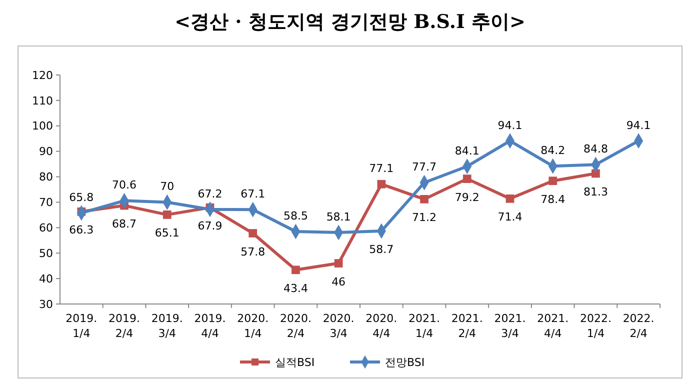  What do you see at coordinates (296, 326) in the screenshot?
I see `x-tick-label: 2020. 2/4` at bounding box center [296, 326].